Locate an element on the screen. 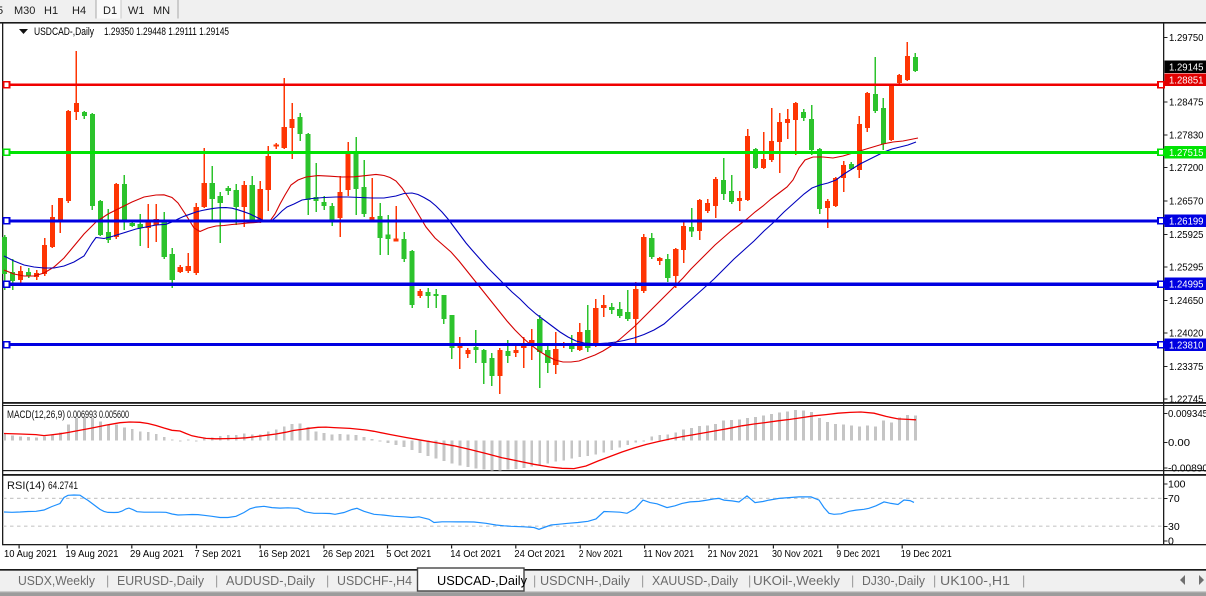 The height and width of the screenshot is (596, 1206). svg-text: 1.29750 is located at coordinates (1186, 38).